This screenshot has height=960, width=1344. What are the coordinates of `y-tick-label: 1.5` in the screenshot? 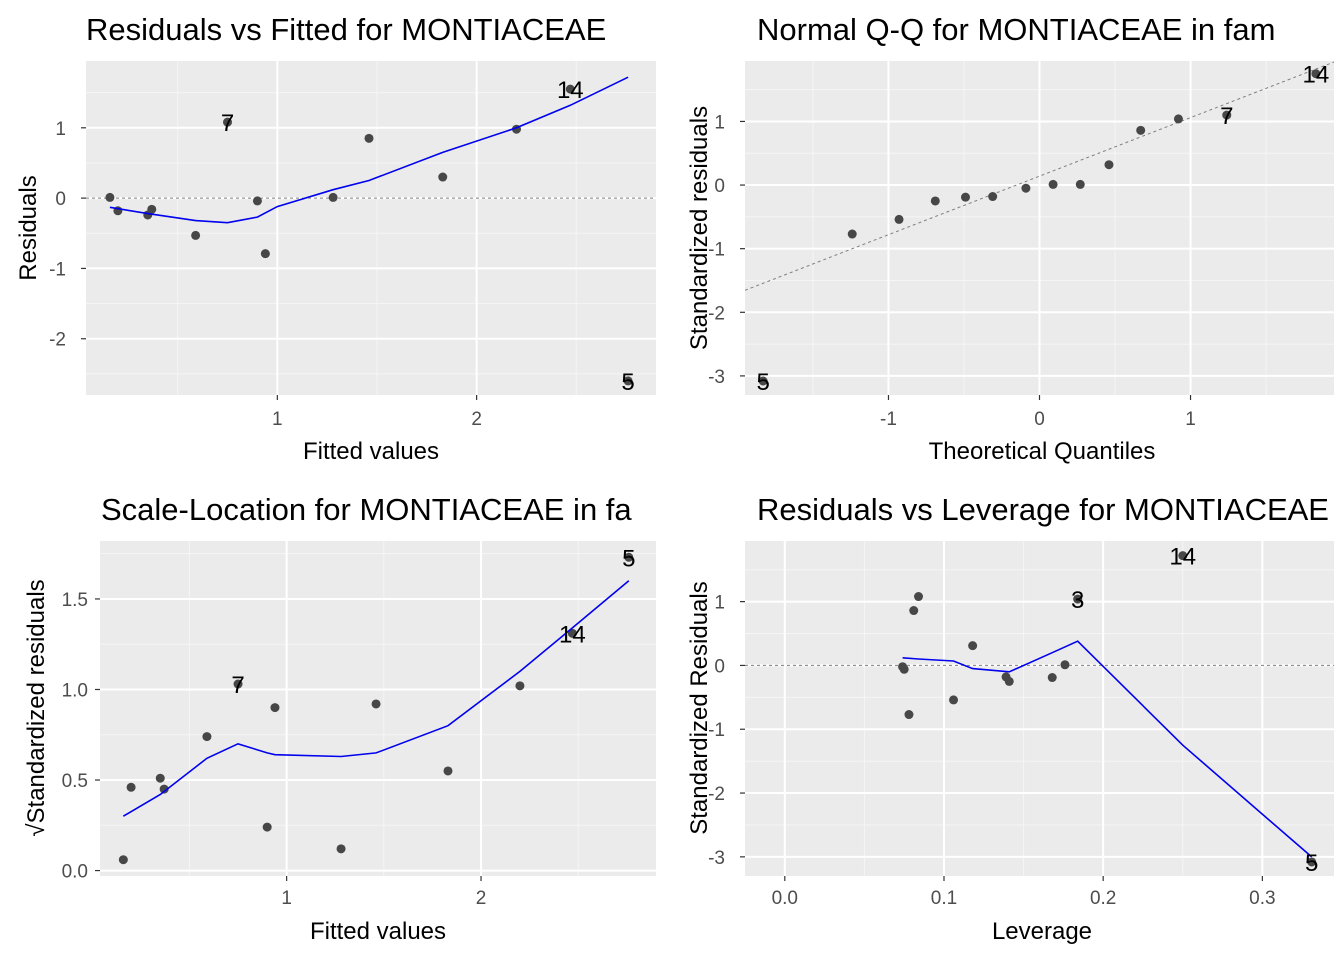 It's located at (75, 600).